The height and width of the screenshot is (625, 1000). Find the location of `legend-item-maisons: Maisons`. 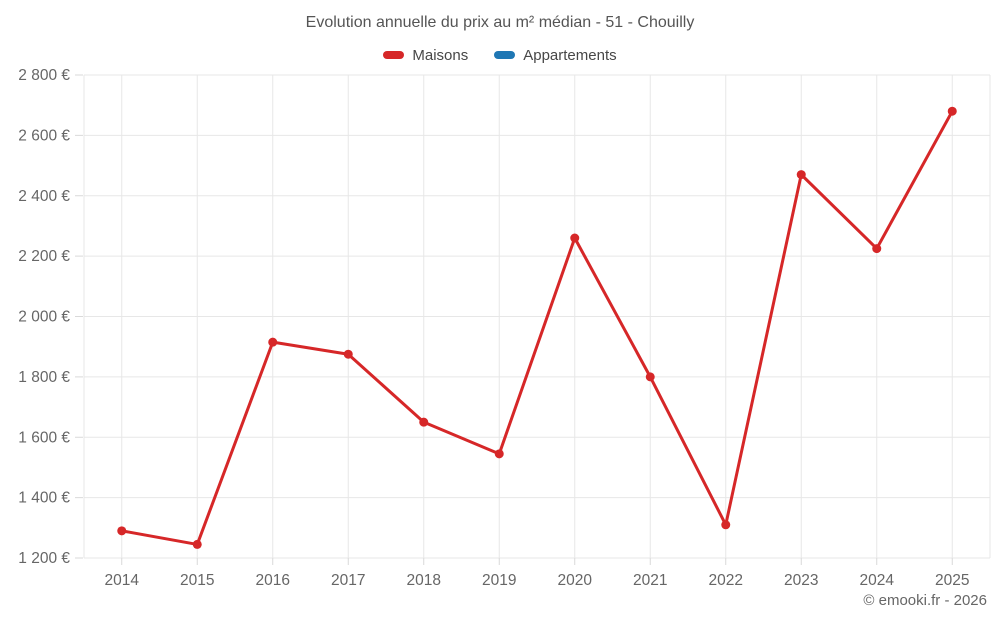

legend-item-maisons: Maisons is located at coordinates (425, 55).